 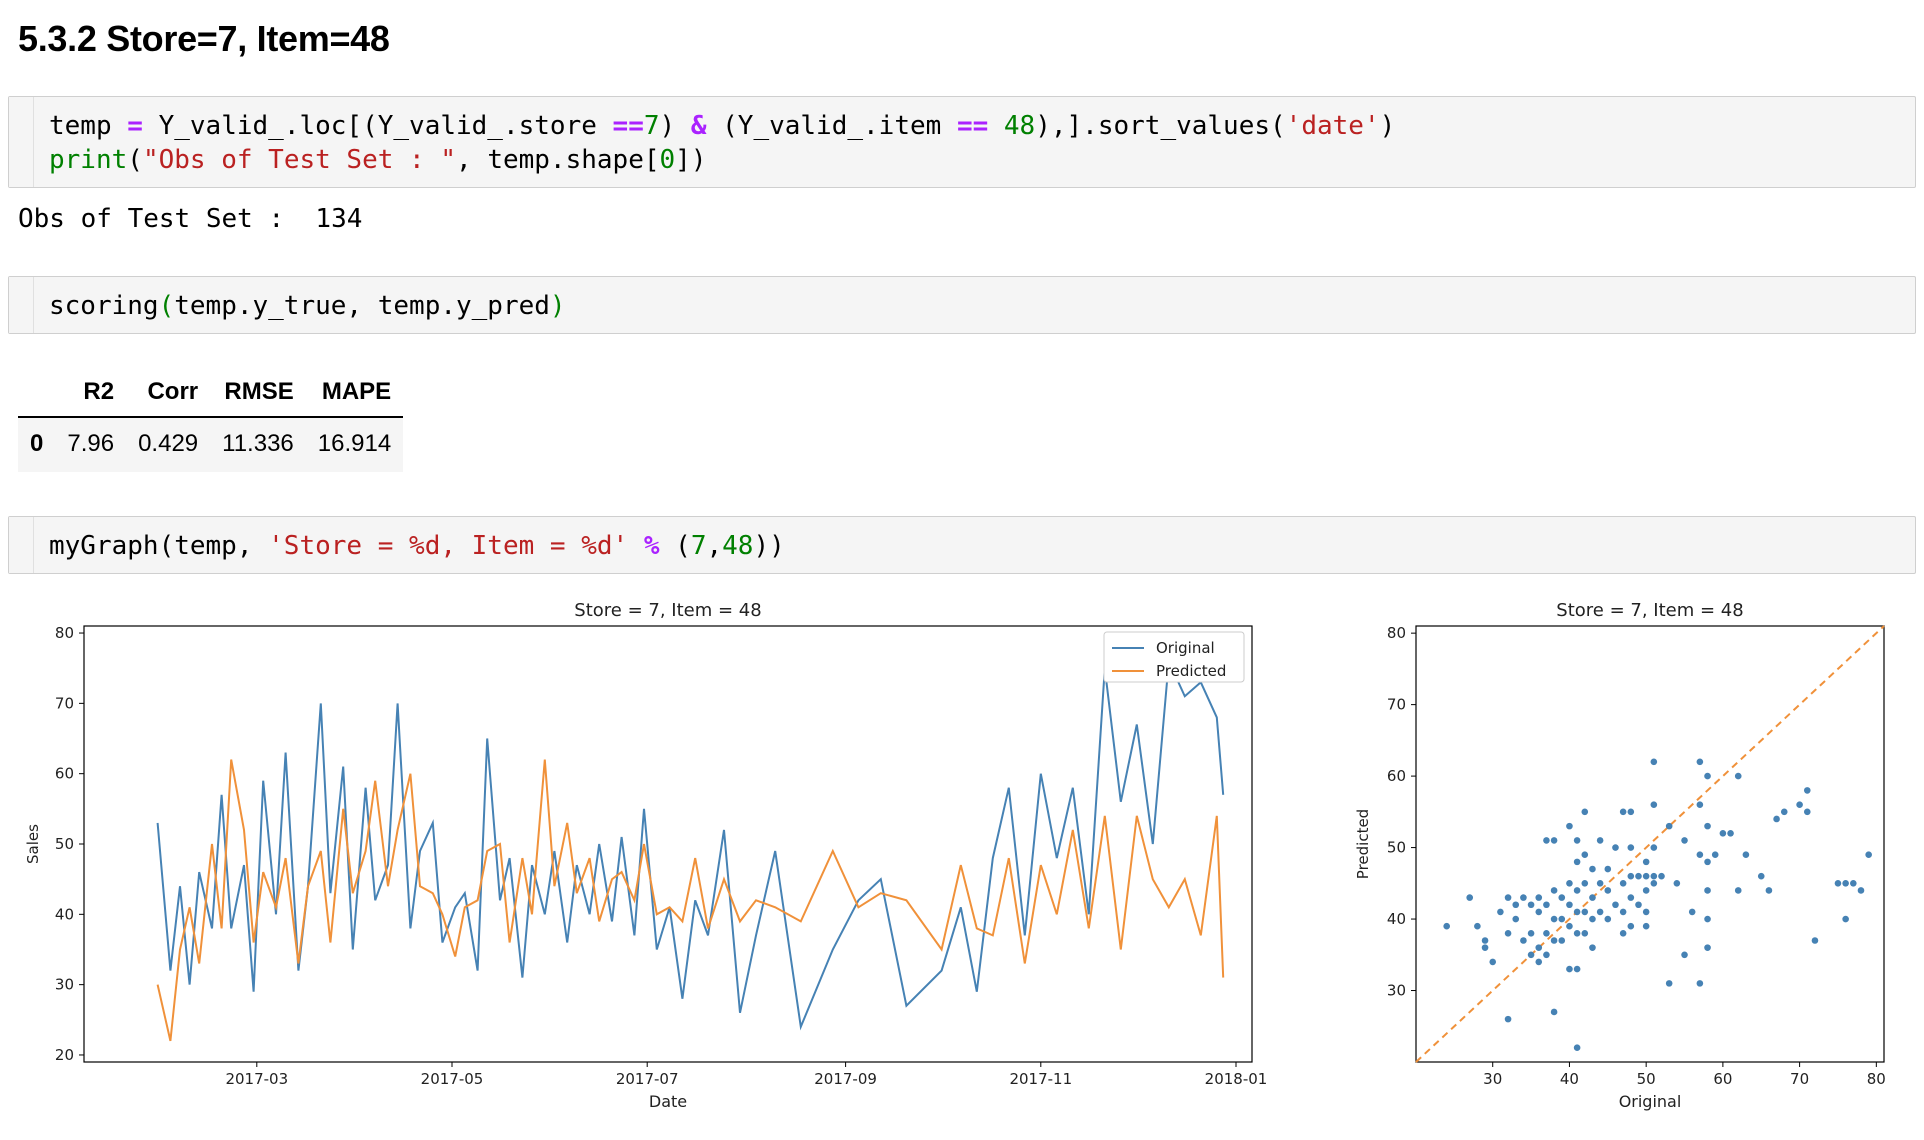 What do you see at coordinates (1649, 610) in the screenshot?
I see `chart-title: Store = 7, Item = 48` at bounding box center [1649, 610].